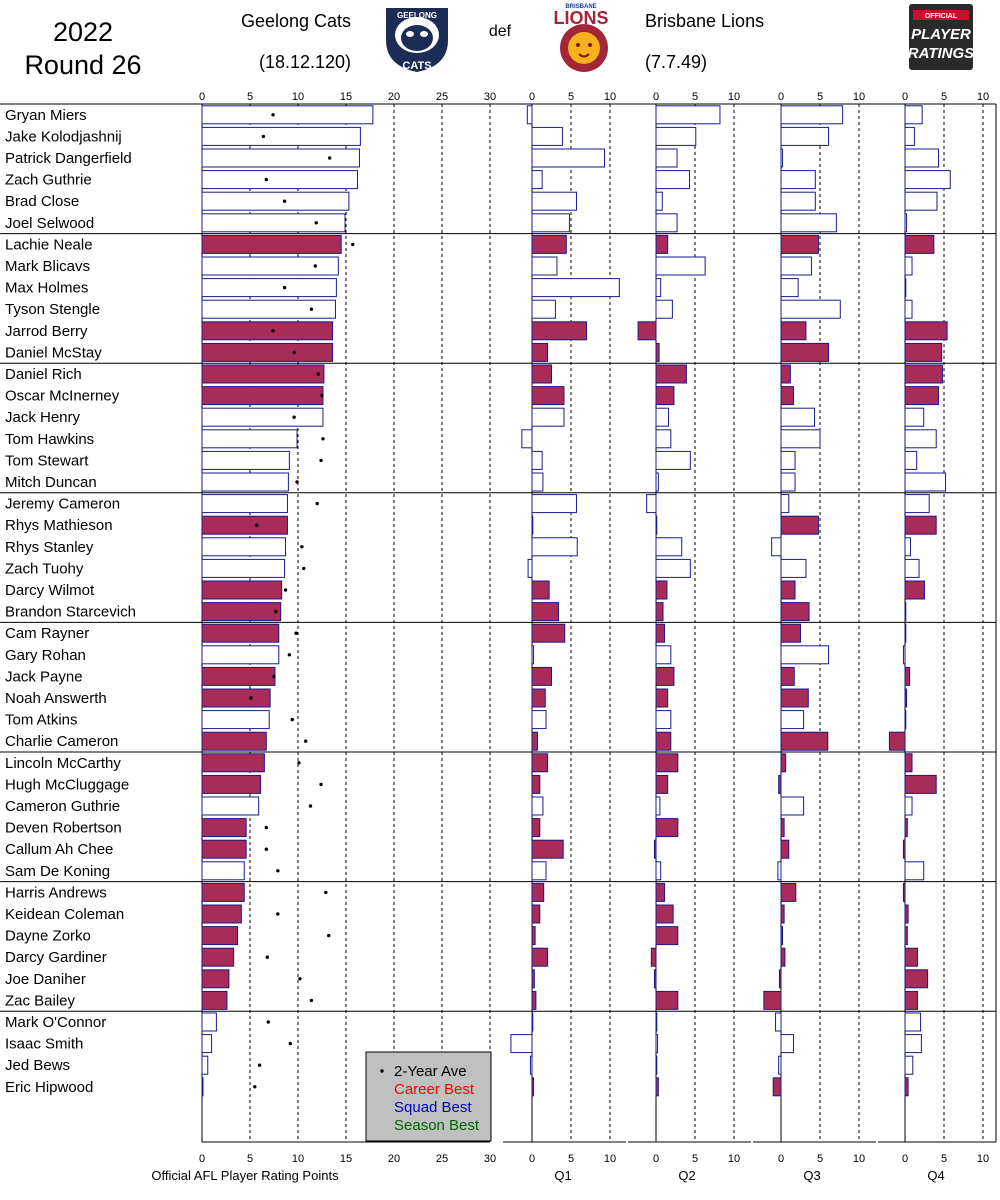 The height and width of the screenshot is (1200, 1000). Describe the element at coordinates (941, 34) in the screenshot. I see `svg-text: PLAYER` at that location.